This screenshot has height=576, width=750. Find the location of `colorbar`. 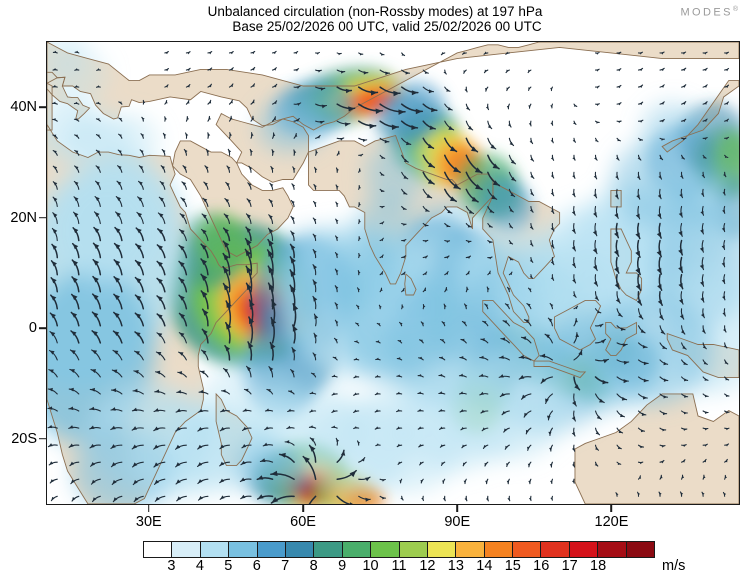

colorbar is located at coordinates (399, 549).